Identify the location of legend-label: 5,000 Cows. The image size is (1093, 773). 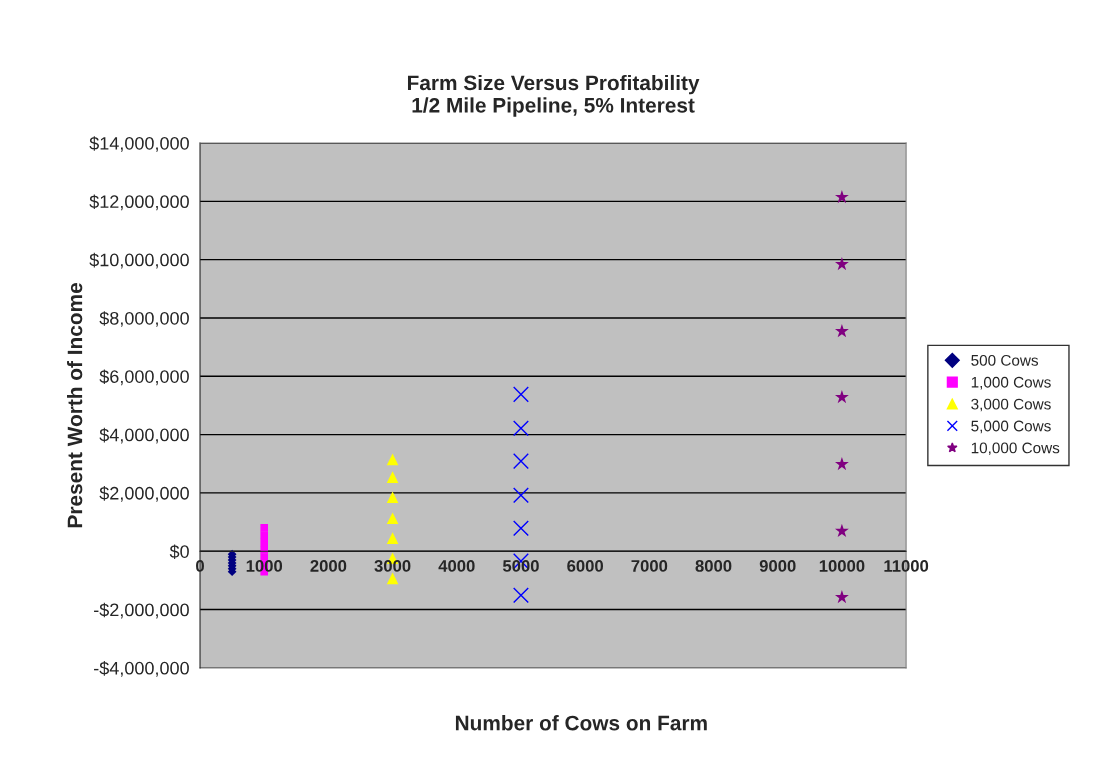
(1011, 427).